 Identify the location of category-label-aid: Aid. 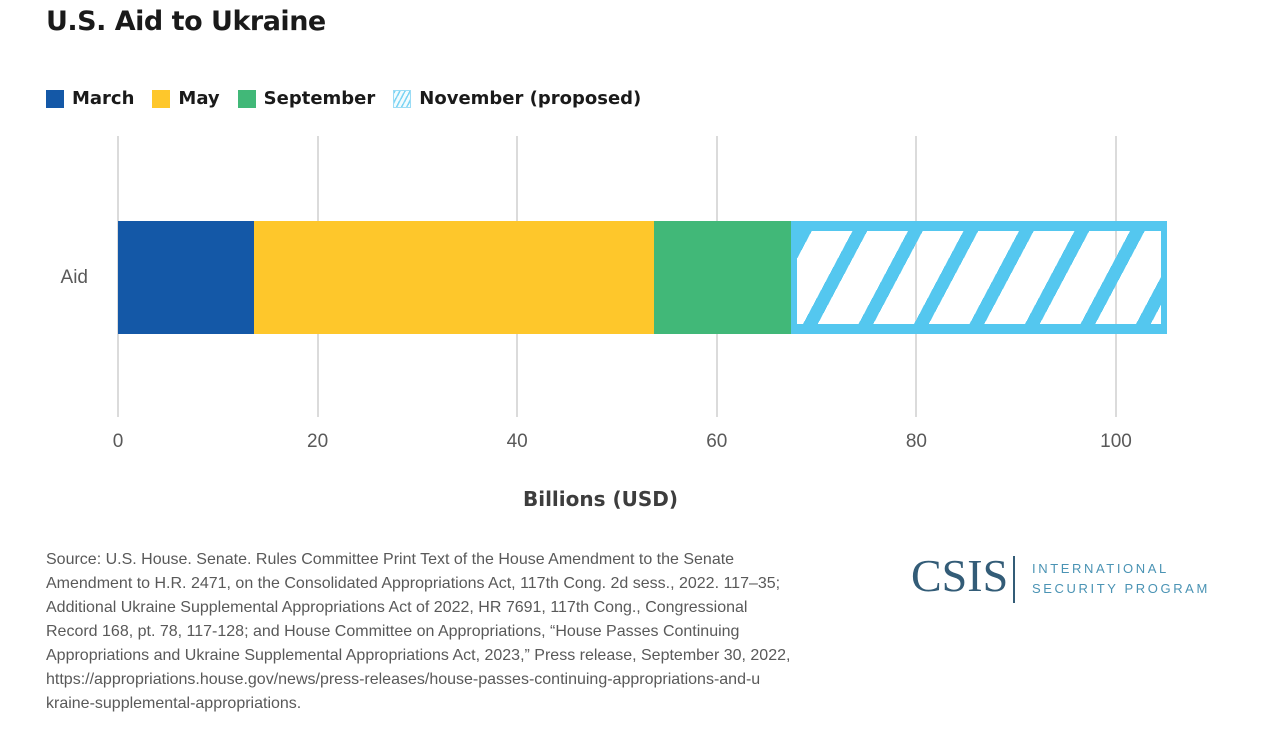
(74, 277).